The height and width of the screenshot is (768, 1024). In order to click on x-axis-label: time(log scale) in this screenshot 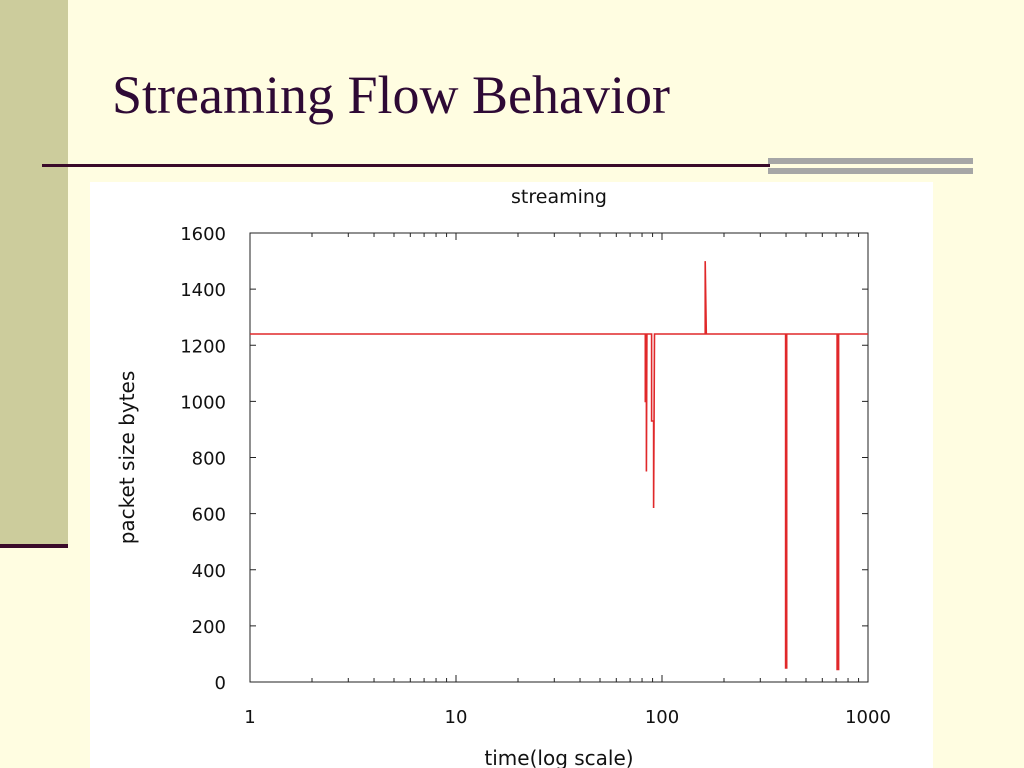, I will do `click(558, 757)`.